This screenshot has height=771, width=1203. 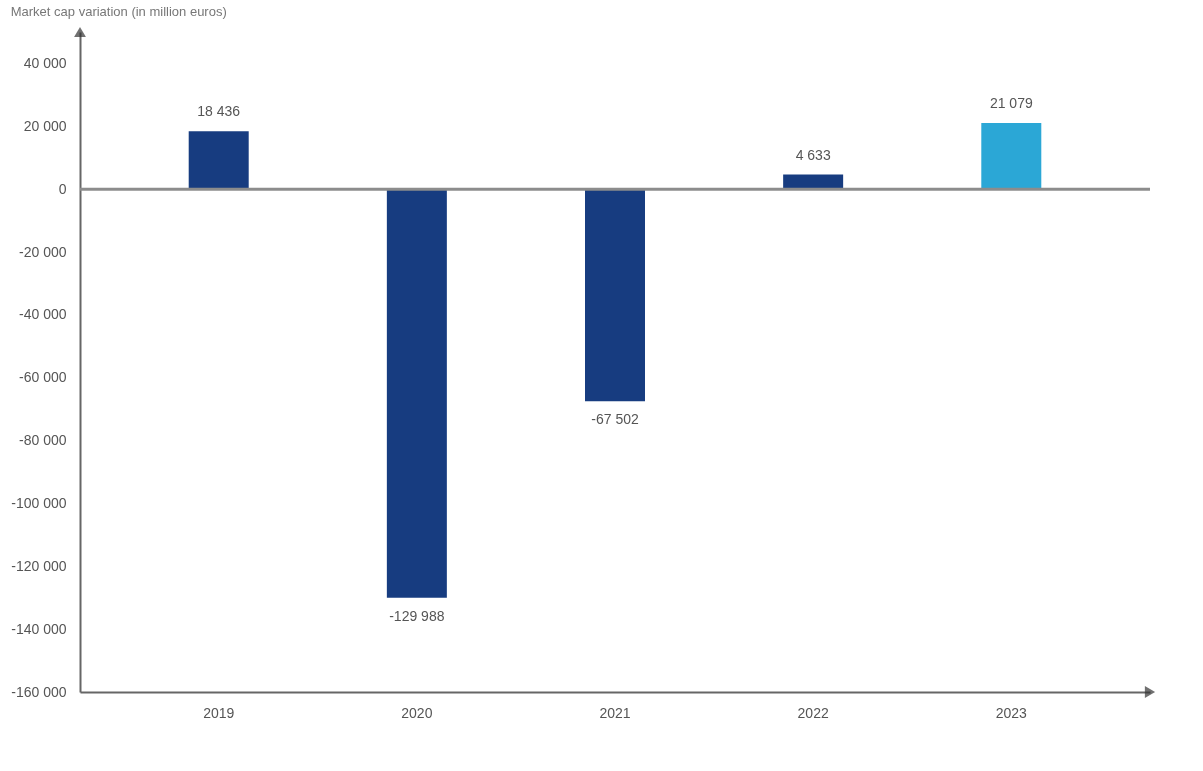 I want to click on y-tick-label: 20 000, so click(x=45, y=125).